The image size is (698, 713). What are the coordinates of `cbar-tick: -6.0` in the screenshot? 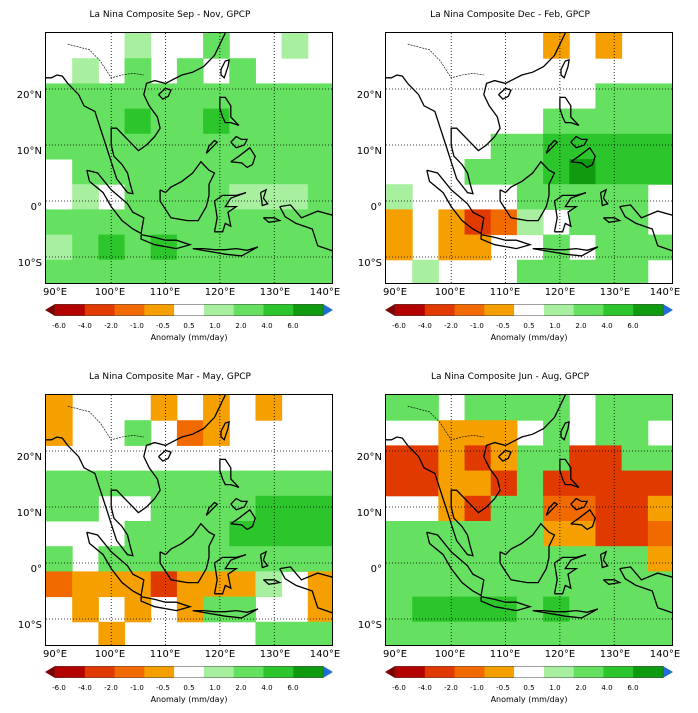 It's located at (59, 326).